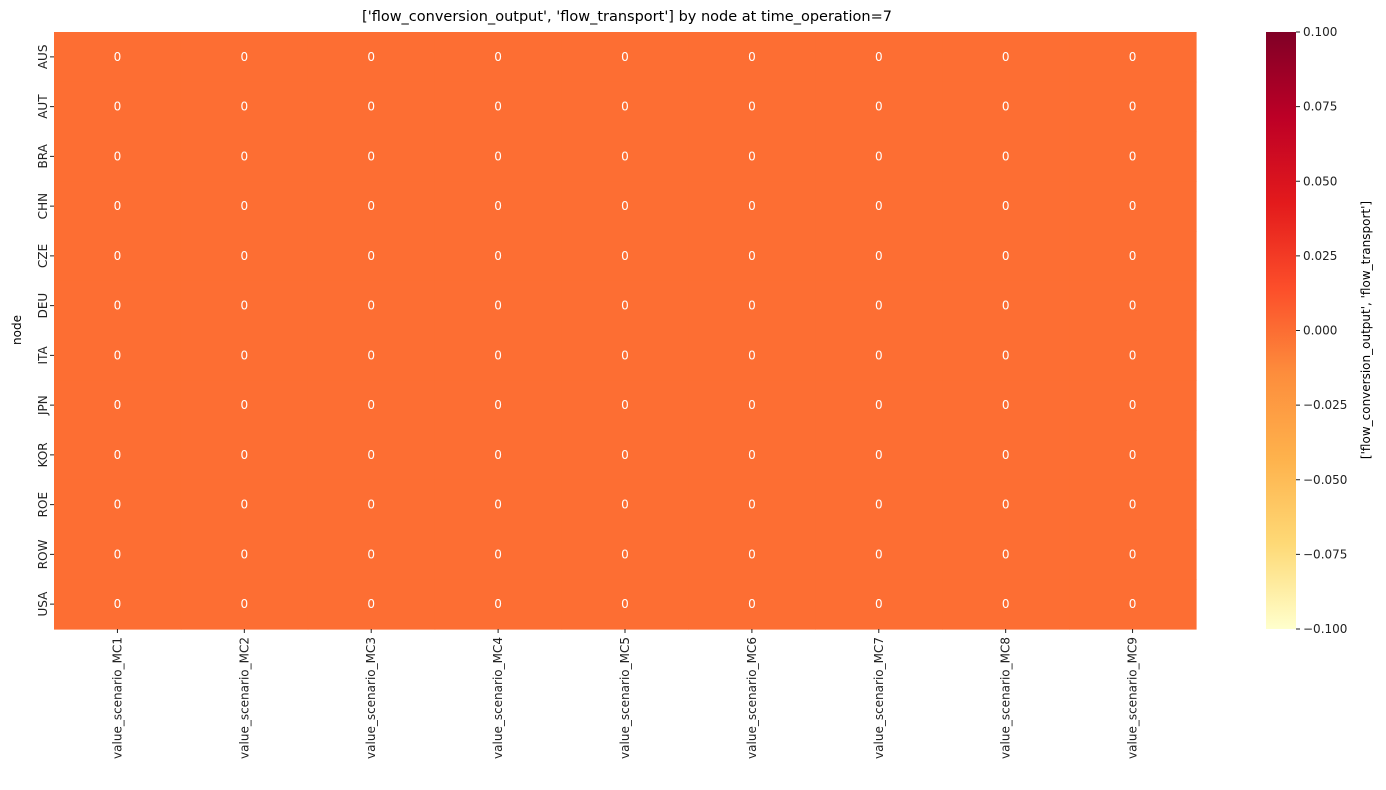  I want to click on y-tick-label: JPN, so click(43, 405).